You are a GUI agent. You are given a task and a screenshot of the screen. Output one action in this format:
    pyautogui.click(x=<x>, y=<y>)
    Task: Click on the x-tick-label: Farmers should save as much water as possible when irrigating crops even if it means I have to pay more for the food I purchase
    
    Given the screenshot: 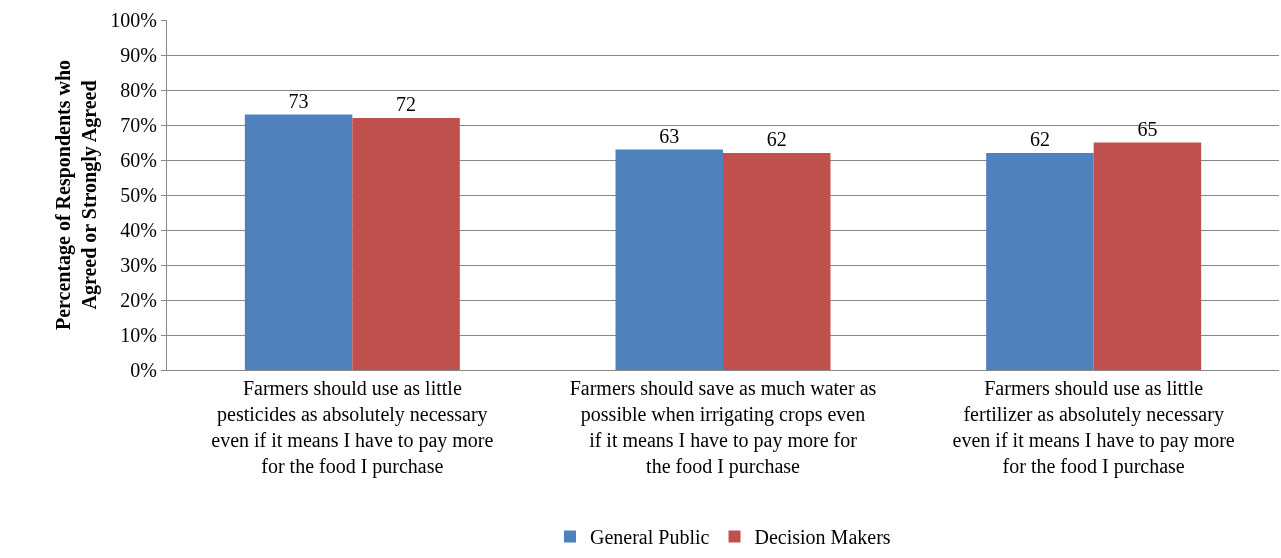 What is the action you would take?
    pyautogui.click(x=723, y=427)
    